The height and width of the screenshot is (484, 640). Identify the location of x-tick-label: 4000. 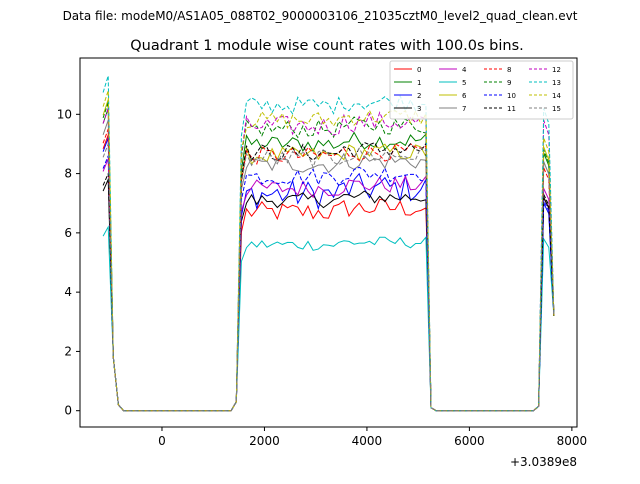
(367, 441).